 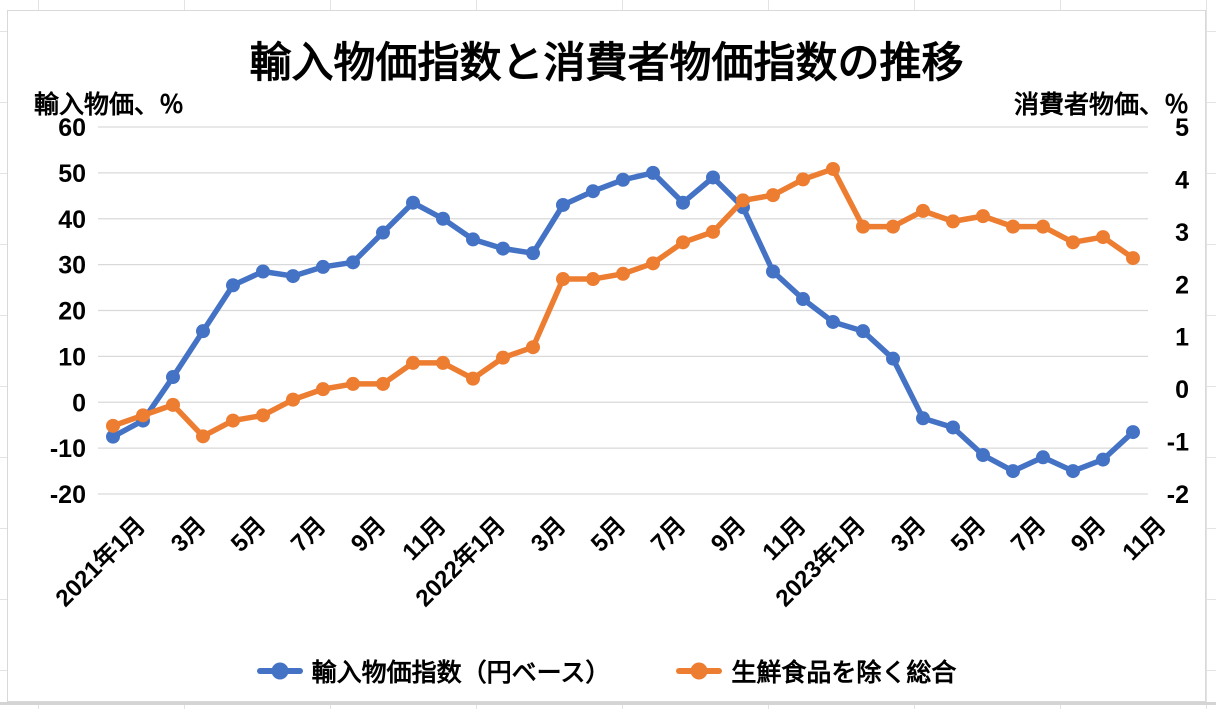 I want to click on left-axis-tick-label: -20, so click(x=68, y=495).